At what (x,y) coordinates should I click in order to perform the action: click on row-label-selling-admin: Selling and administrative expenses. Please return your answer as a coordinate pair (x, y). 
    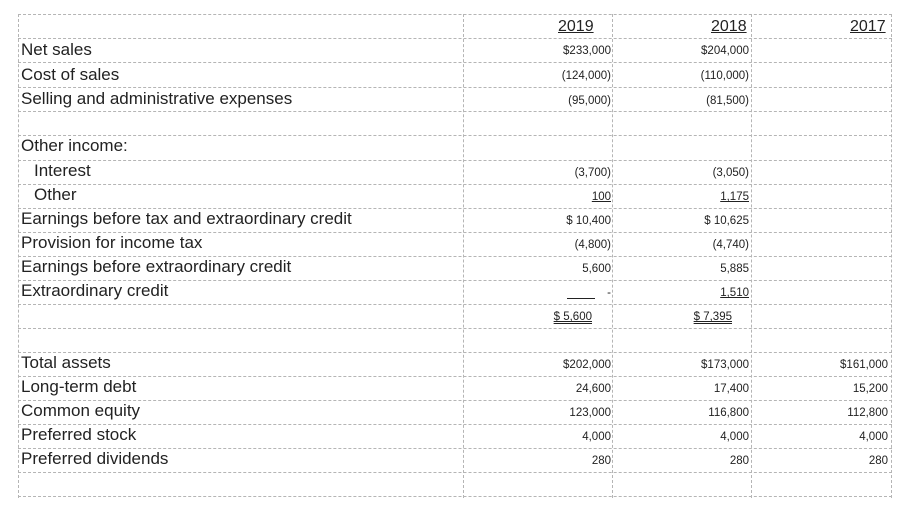
    Looking at the image, I should click on (157, 98).